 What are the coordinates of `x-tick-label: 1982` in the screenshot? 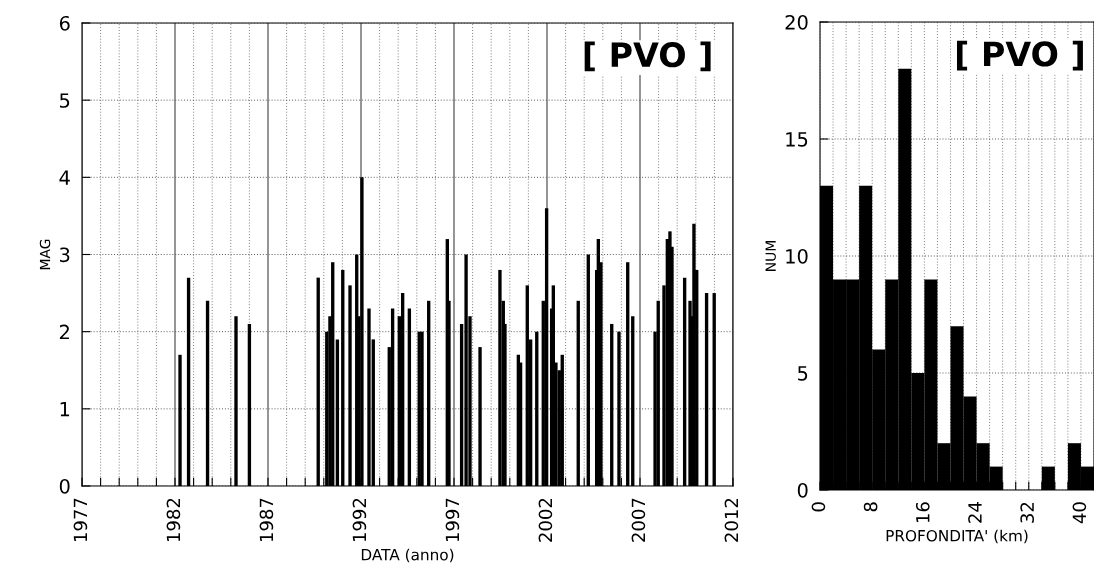 It's located at (173, 520).